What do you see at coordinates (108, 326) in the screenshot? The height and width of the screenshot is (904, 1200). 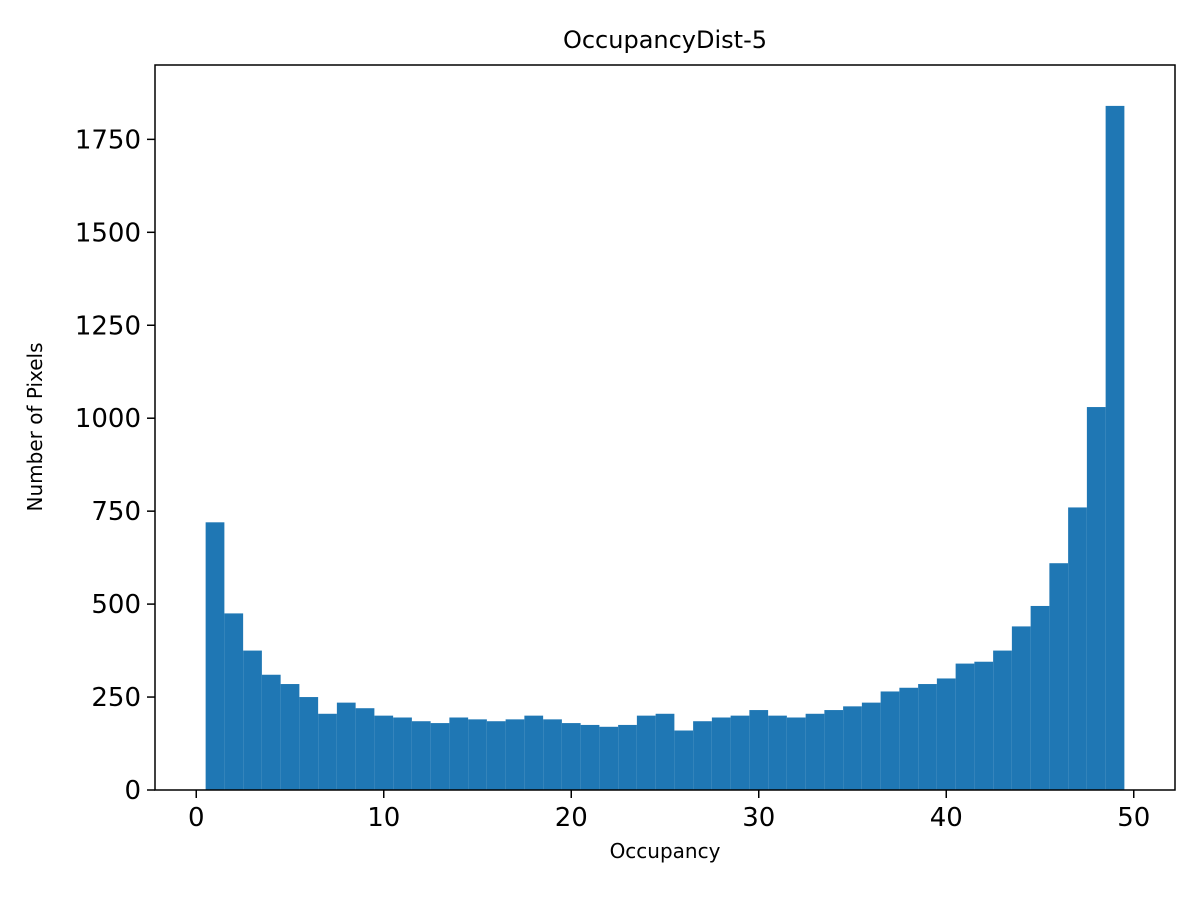 I see `y-tick-label: 1250` at bounding box center [108, 326].